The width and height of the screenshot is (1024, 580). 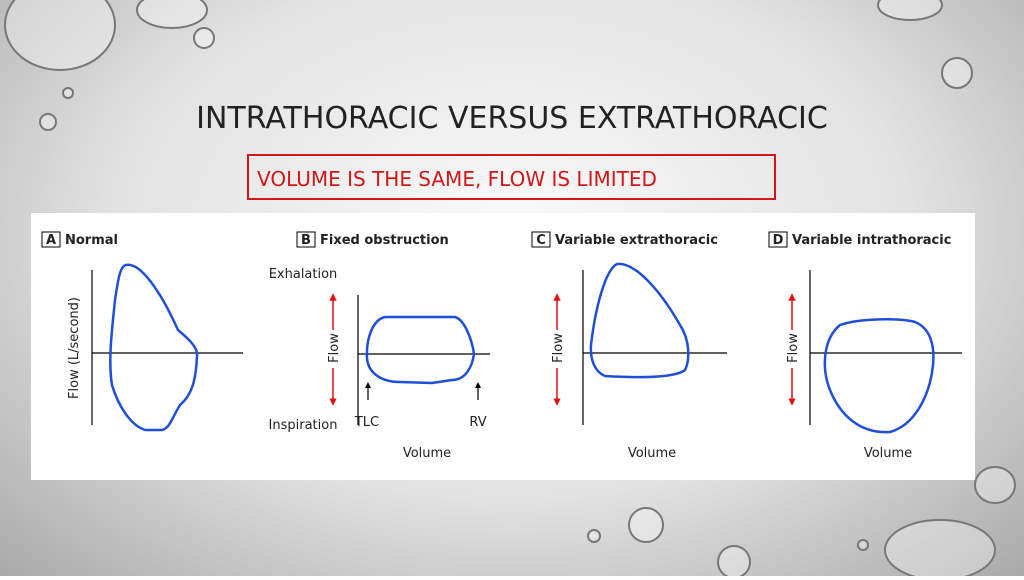 I want to click on marker-label: TLC, so click(x=366, y=422).